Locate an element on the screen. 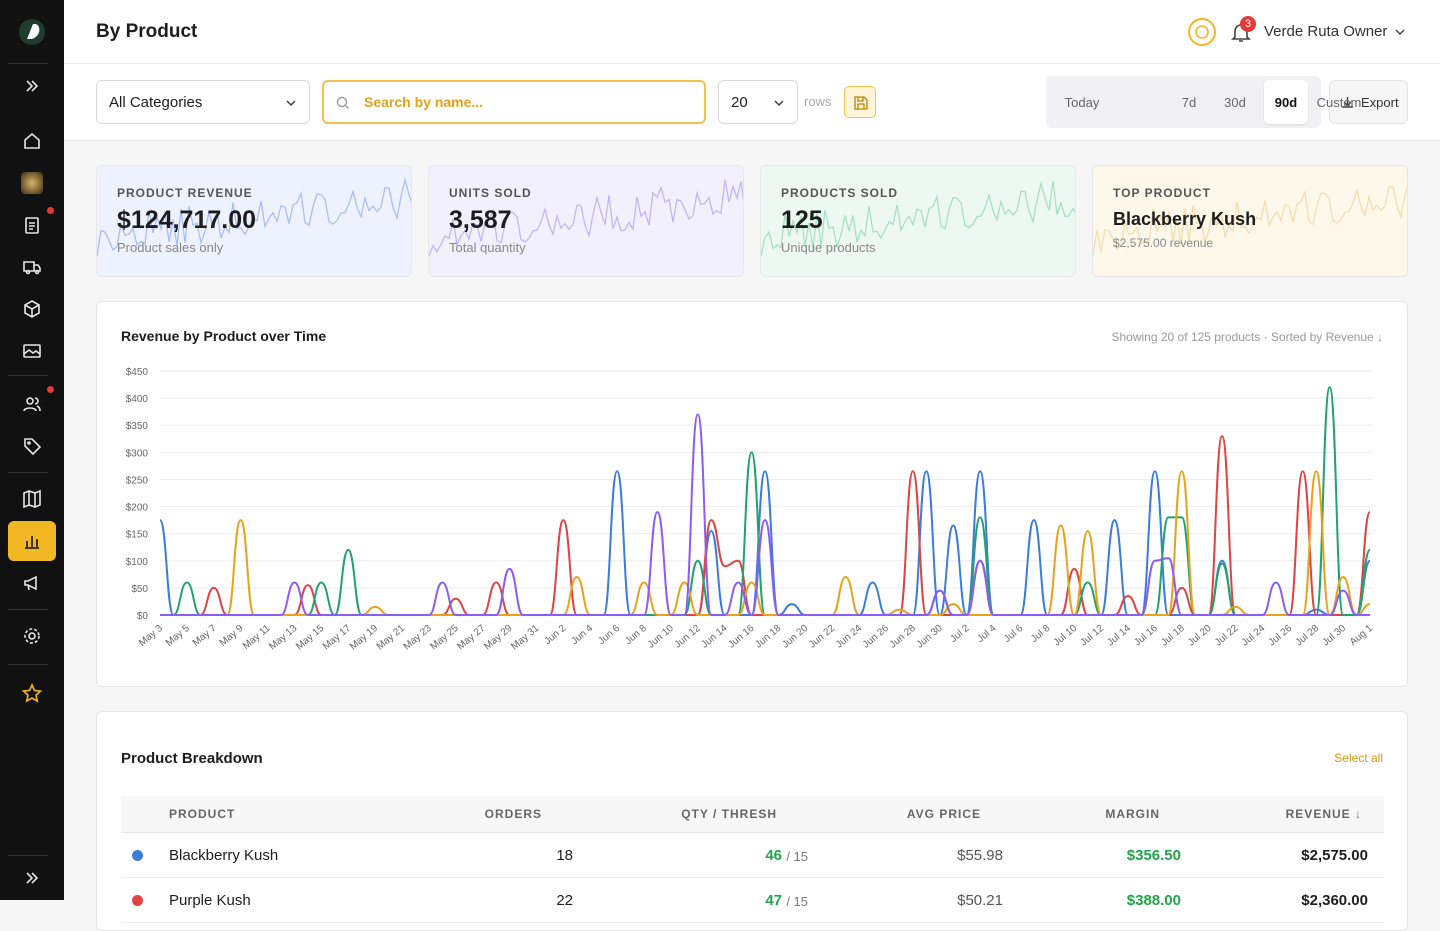 This screenshot has height=931, width=1440. category-select: All Categories is located at coordinates (203, 102).